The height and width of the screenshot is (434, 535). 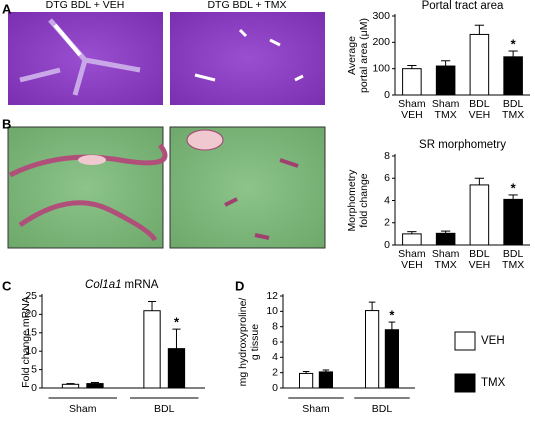 What do you see at coordinates (239, 285) in the screenshot?
I see `panel-label: D` at bounding box center [239, 285].